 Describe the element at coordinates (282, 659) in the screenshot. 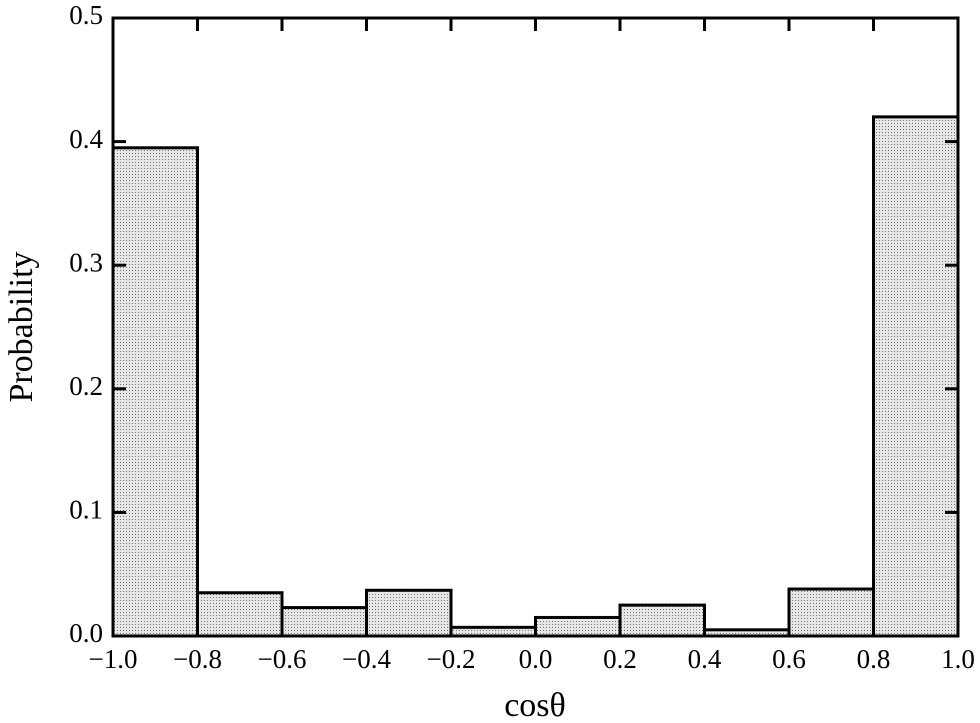

I see `x-tick-label: −0.6` at that location.